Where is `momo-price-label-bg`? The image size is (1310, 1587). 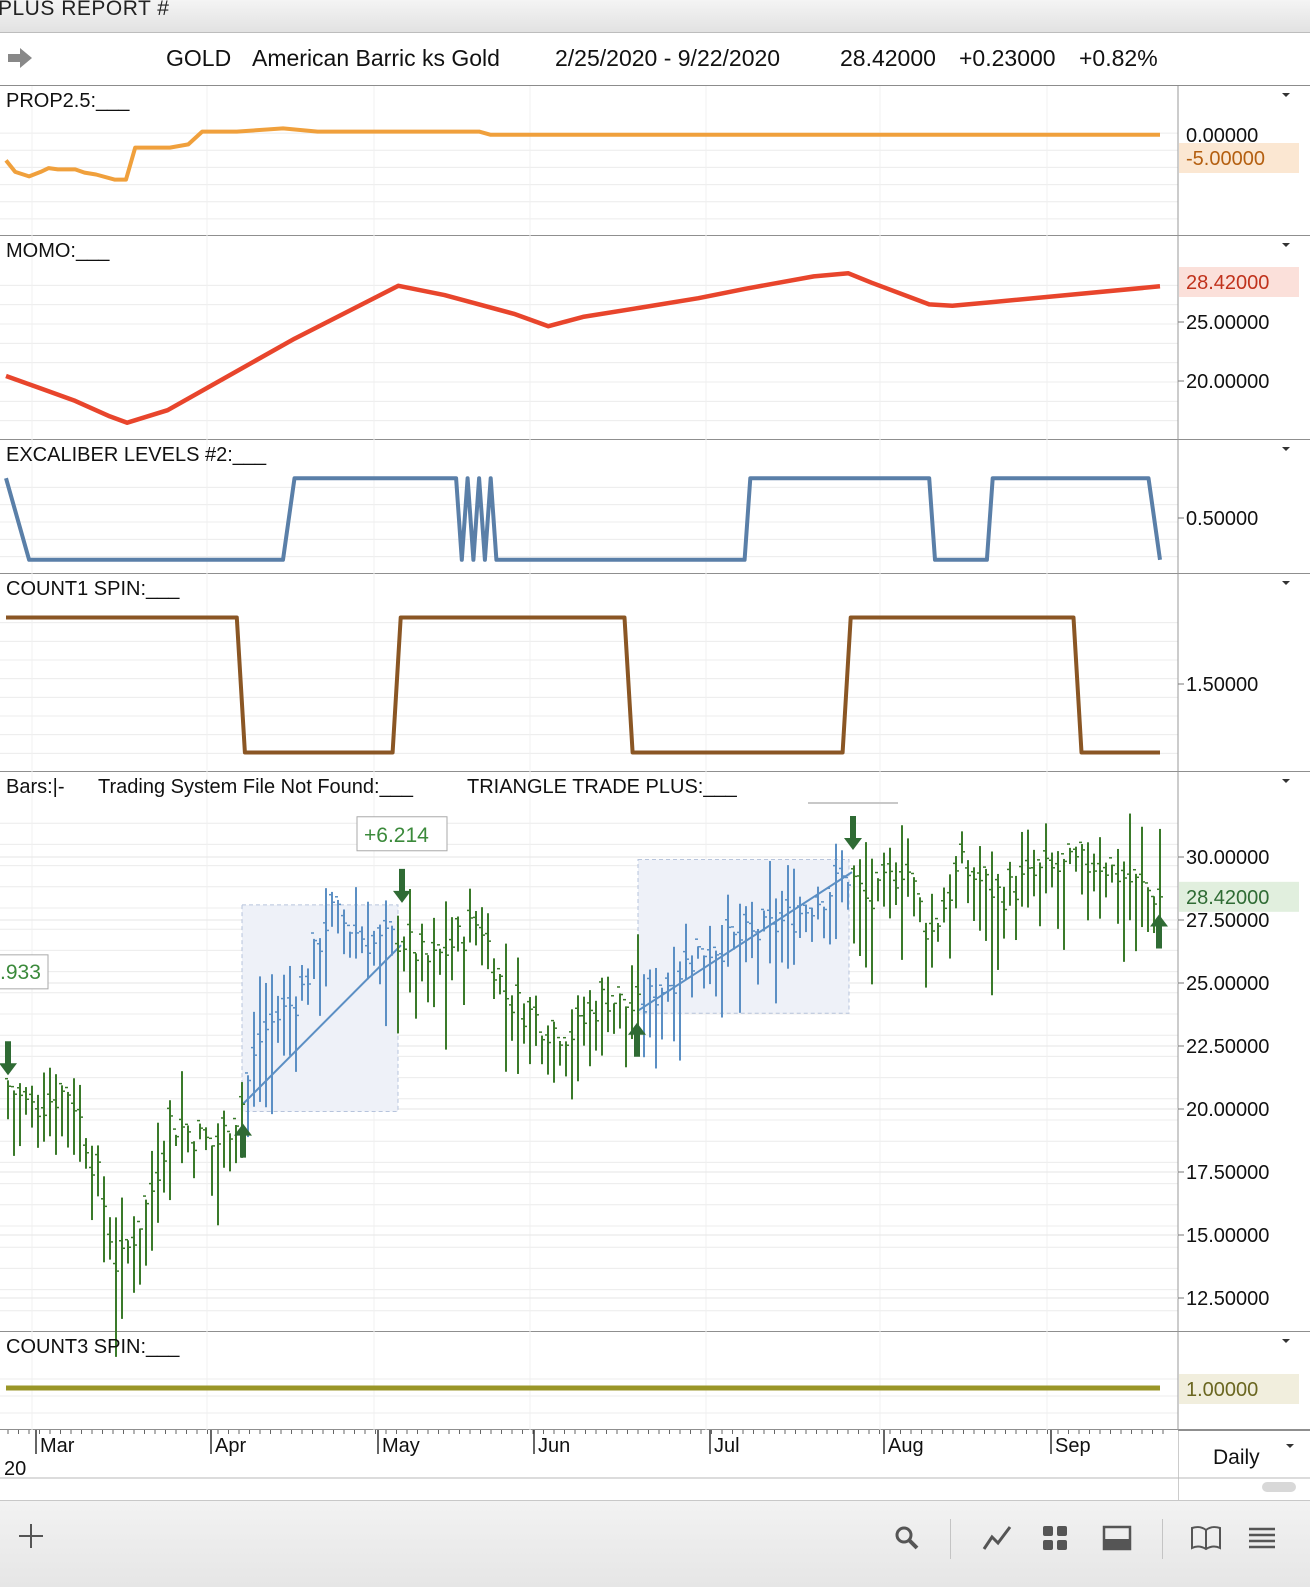 momo-price-label-bg is located at coordinates (1239, 282).